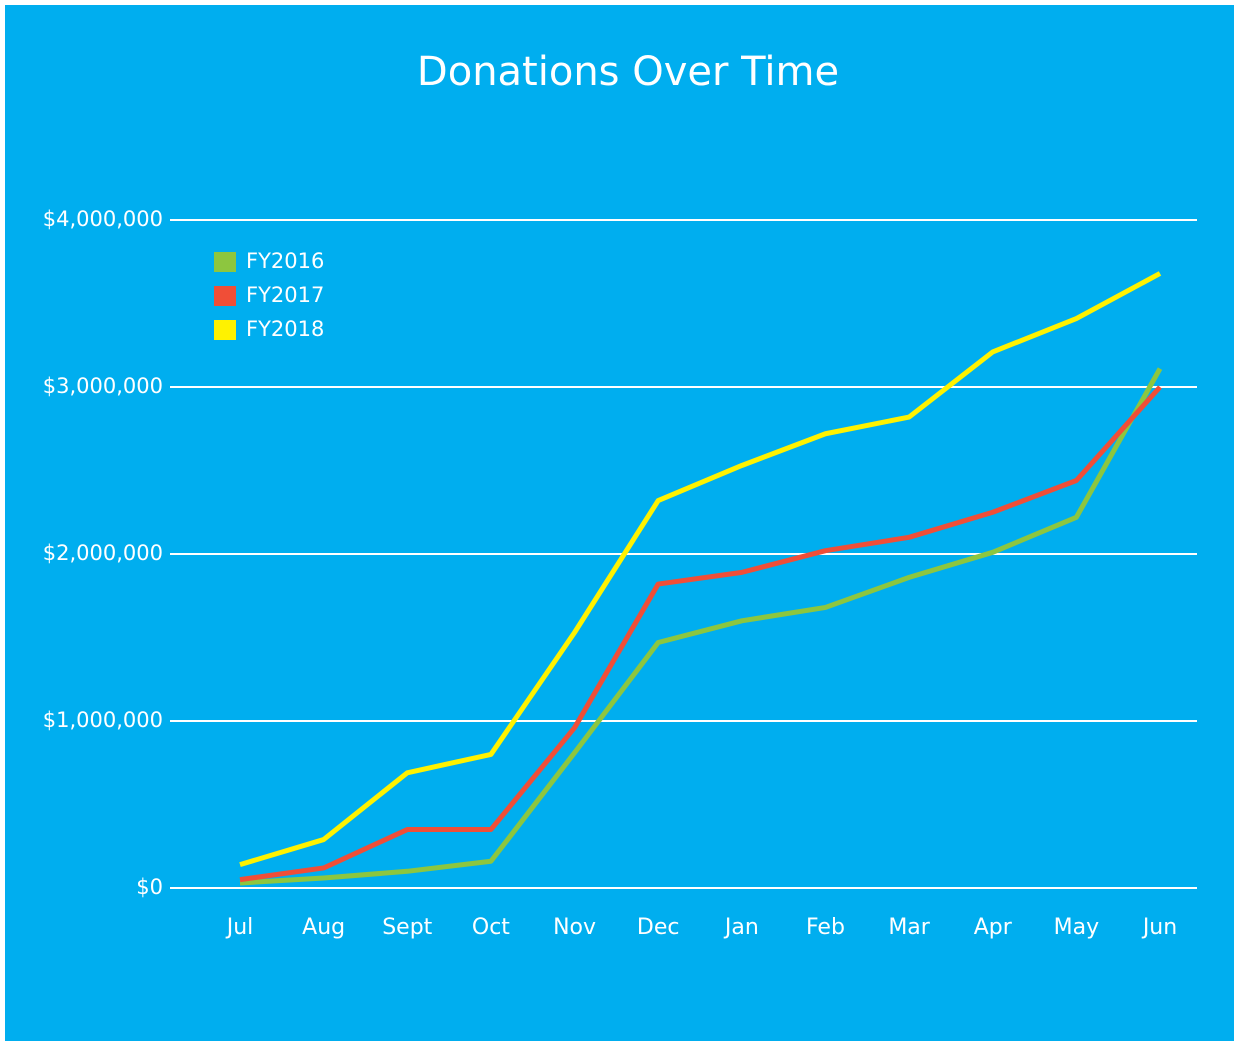 Image resolution: width=1239 pixels, height=1046 pixels. I want to click on x-tick-label: Sept, so click(407, 927).